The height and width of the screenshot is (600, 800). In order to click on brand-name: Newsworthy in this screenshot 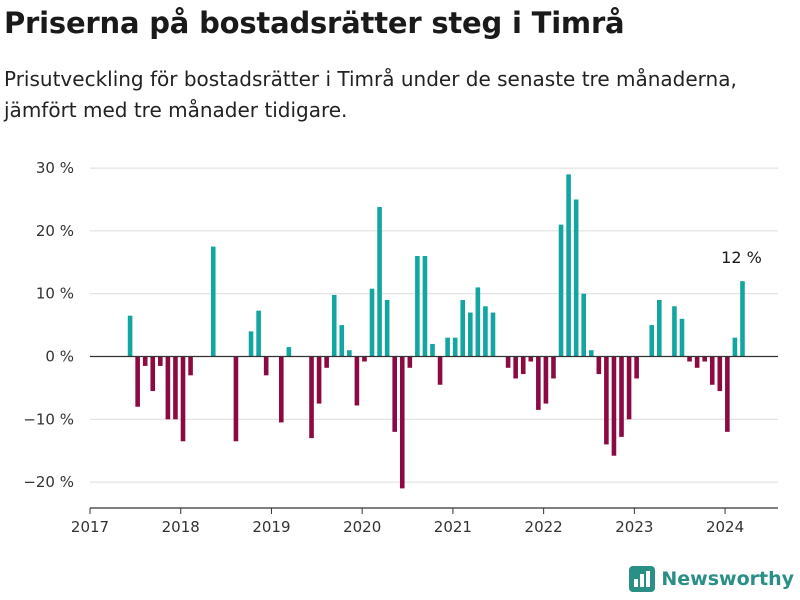, I will do `click(727, 579)`.